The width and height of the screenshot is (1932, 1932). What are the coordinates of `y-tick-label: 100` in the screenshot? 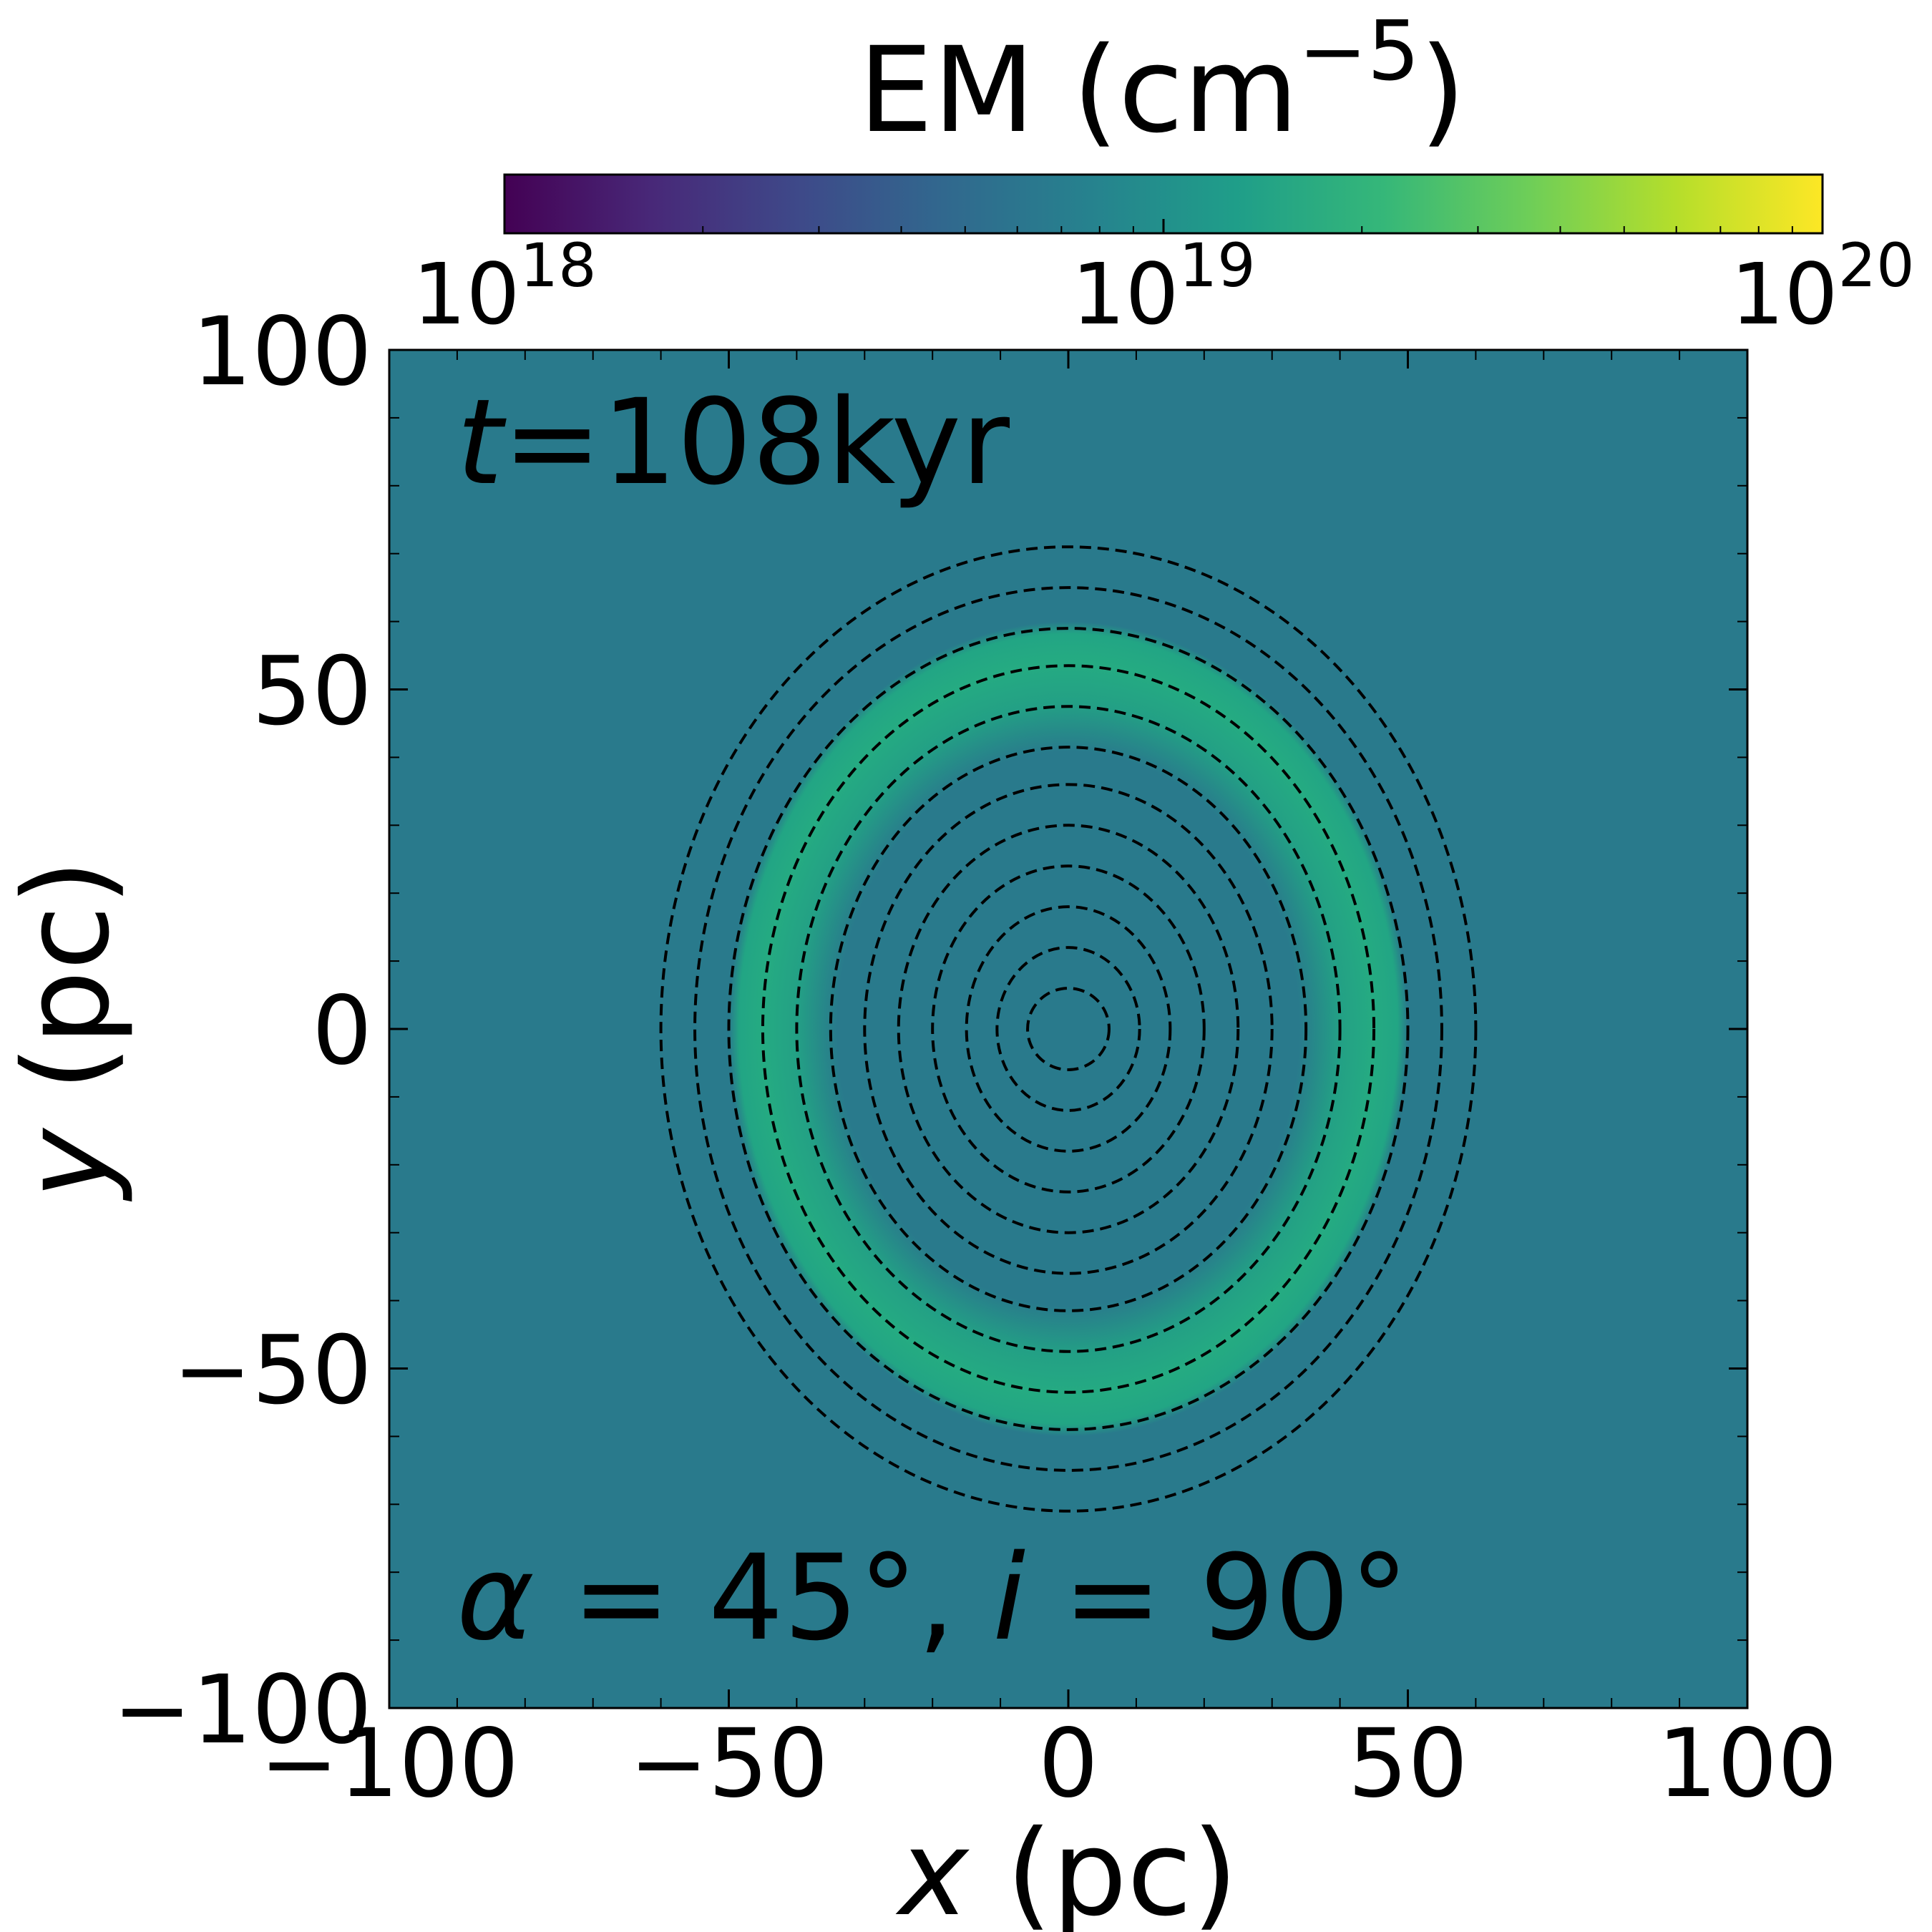 It's located at (282, 352).